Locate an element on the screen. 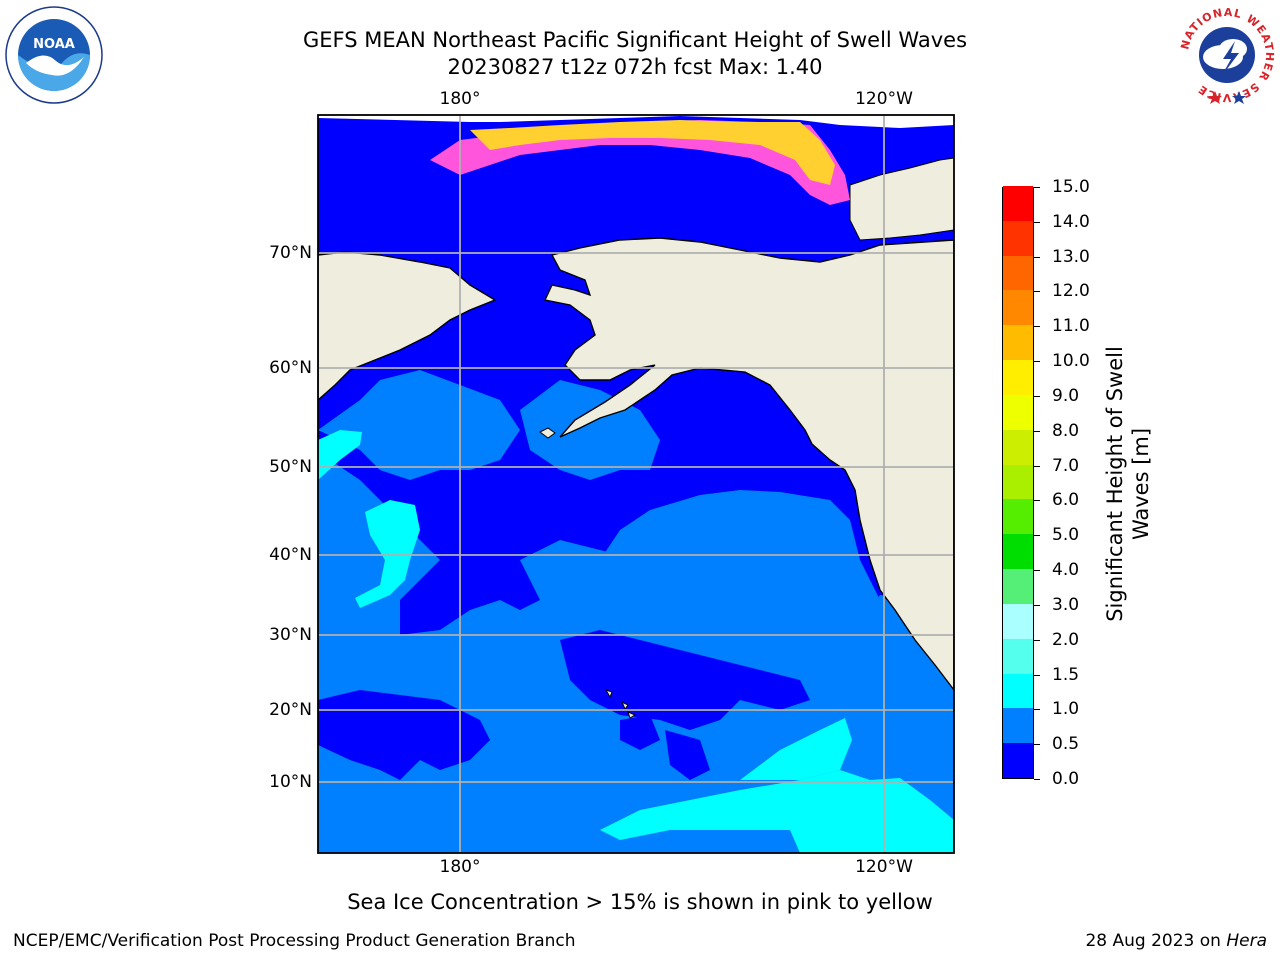 Image resolution: width=1280 pixels, height=960 pixels. noaa-logo-text: NOAA is located at coordinates (54, 44).